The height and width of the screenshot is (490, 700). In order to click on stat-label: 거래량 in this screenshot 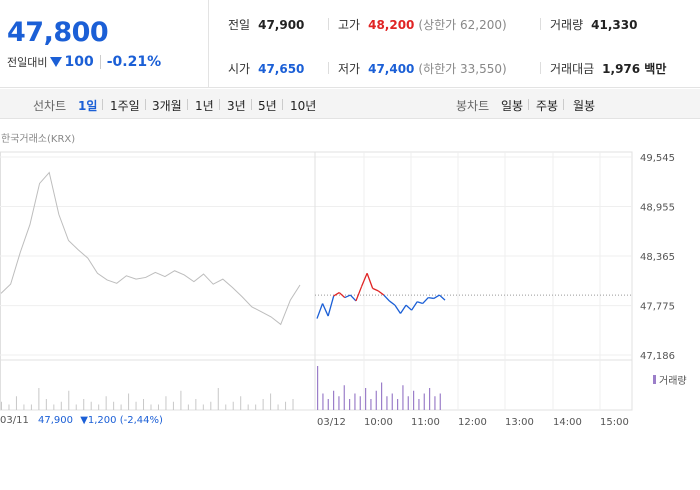, I will do `click(567, 25)`.